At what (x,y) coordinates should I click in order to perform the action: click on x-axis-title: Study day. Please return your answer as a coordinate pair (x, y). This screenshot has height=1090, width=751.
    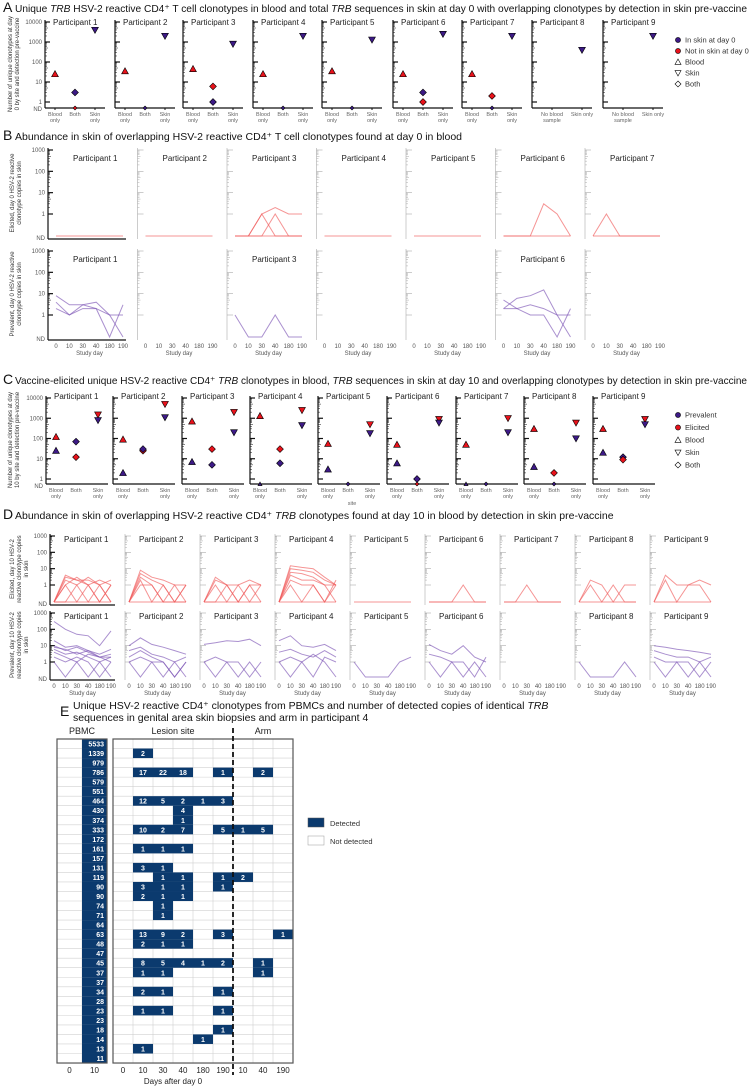
    Looking at the image, I should click on (307, 694).